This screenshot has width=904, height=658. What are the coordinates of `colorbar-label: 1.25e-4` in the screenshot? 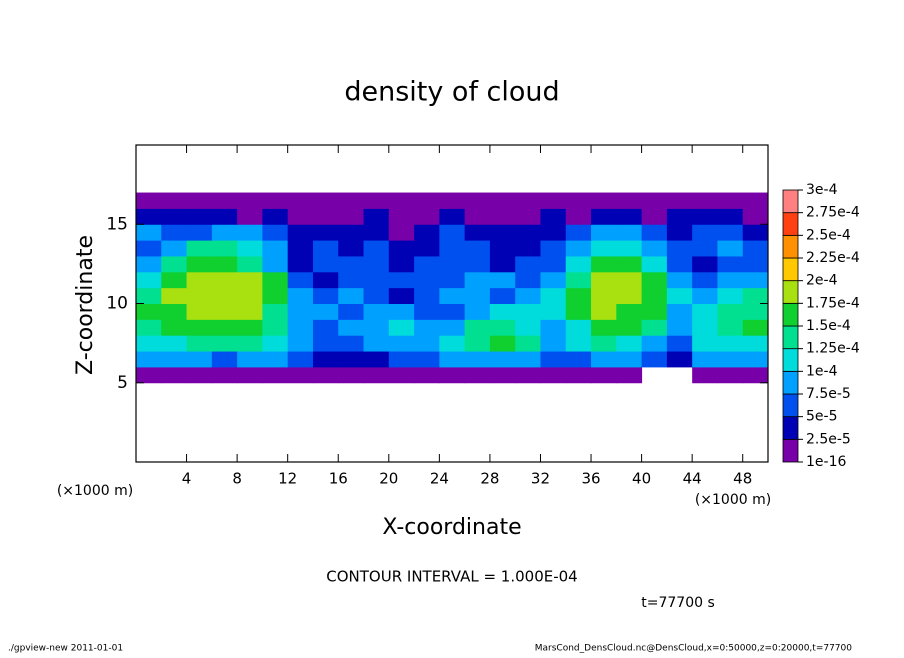 It's located at (833, 349).